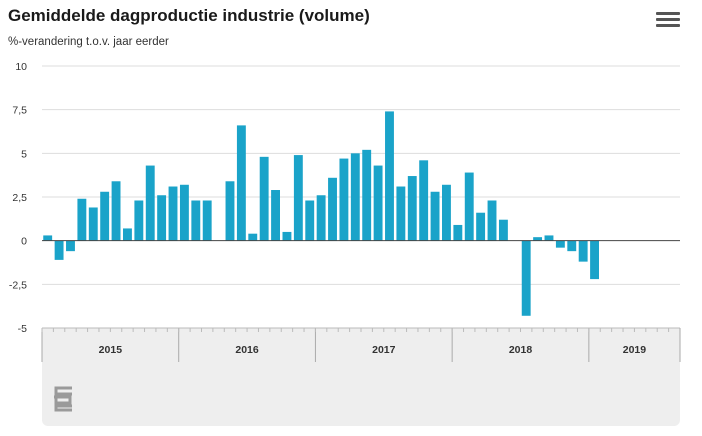 The image size is (702, 436). Describe the element at coordinates (384, 350) in the screenshot. I see `x-year-label: 2017` at that location.